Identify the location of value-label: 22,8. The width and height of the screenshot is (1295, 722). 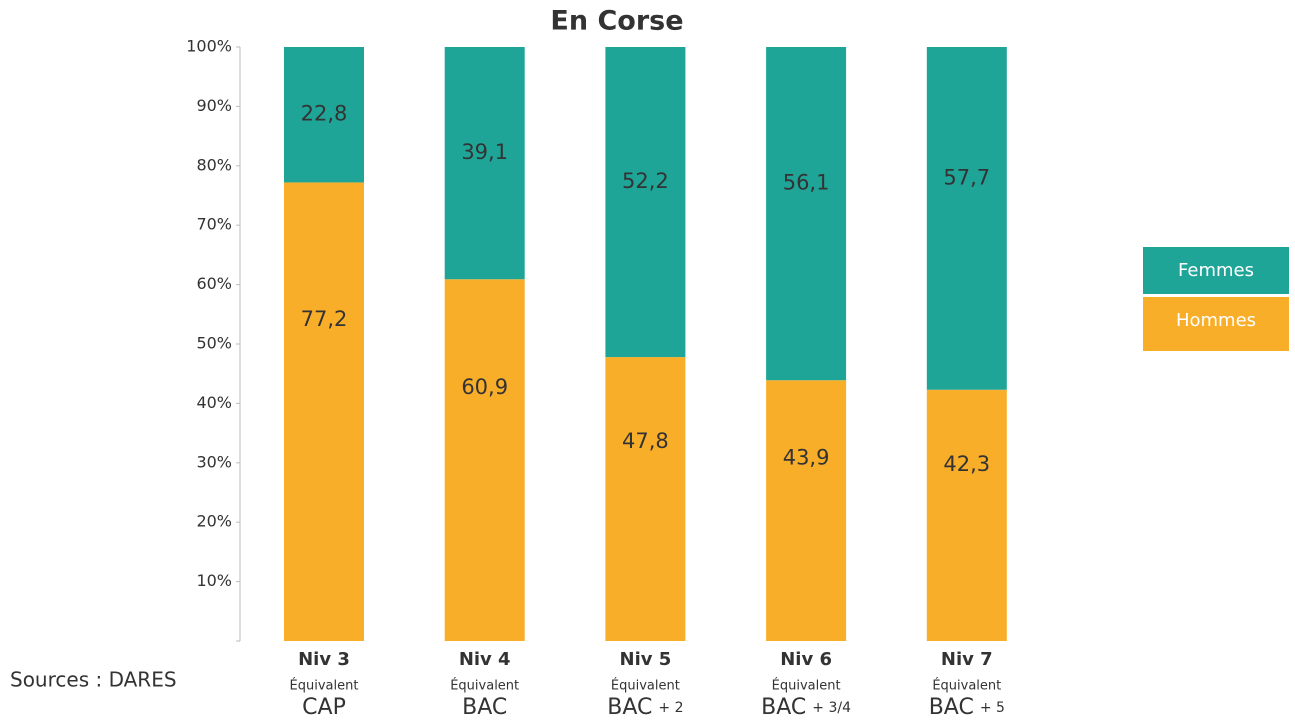
(324, 114).